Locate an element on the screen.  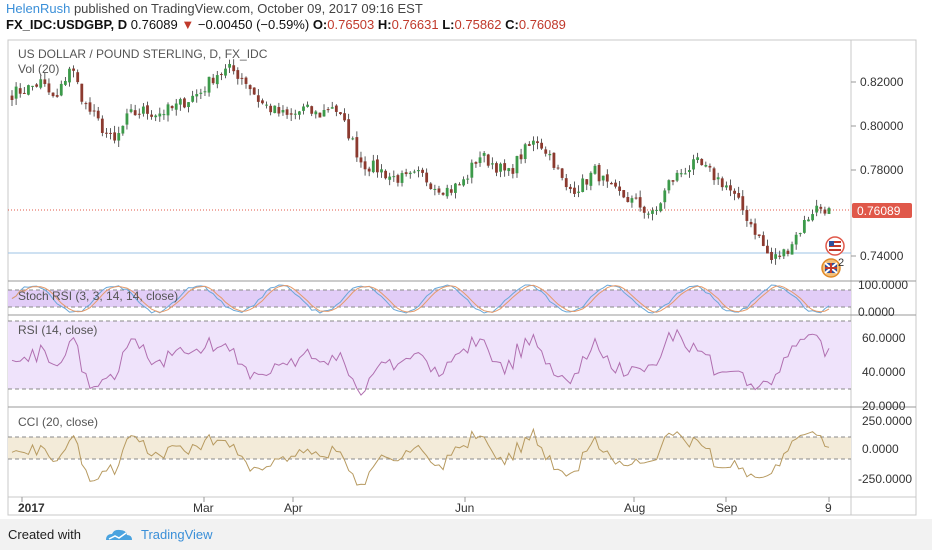
event-count-badge: 2 is located at coordinates (841, 263).